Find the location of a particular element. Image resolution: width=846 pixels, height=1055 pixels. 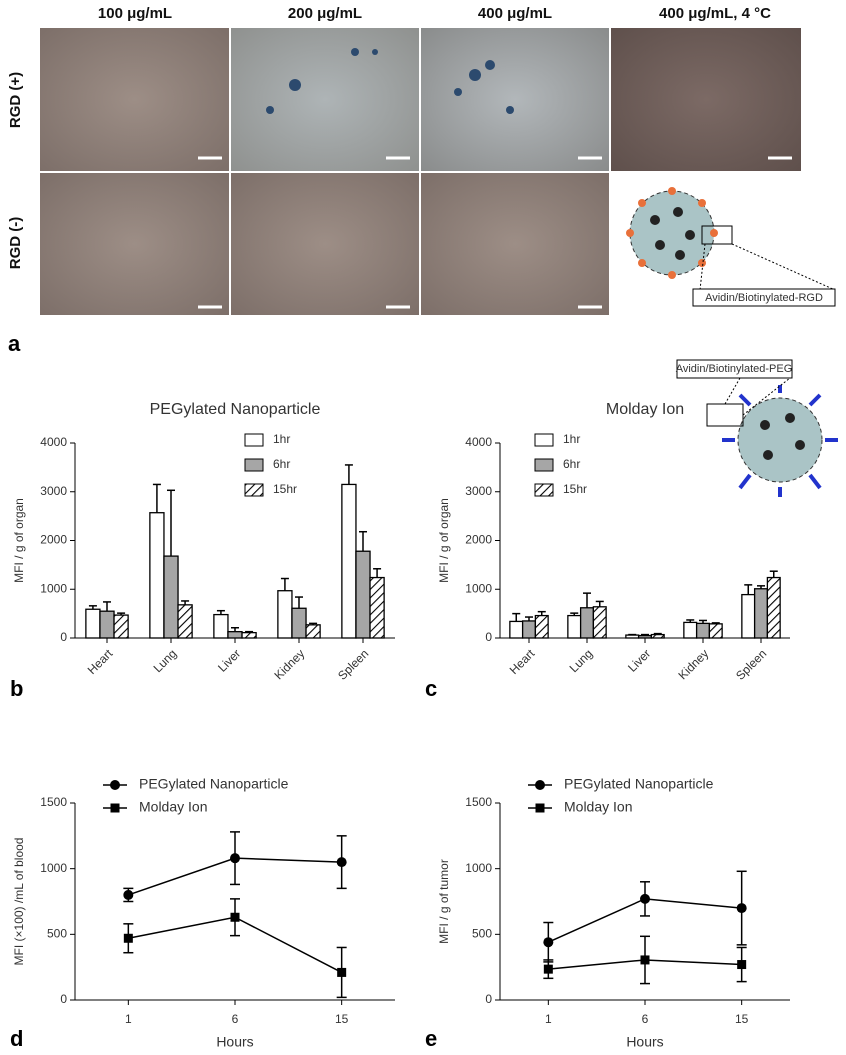

x-tick-label: Liver is located at coordinates (229, 660).